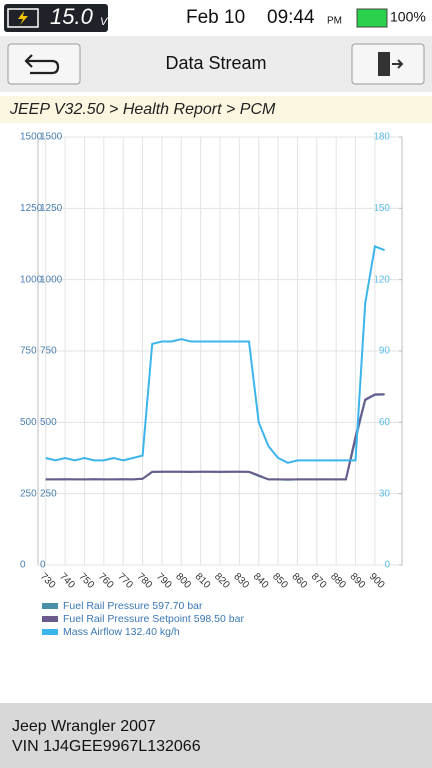 The height and width of the screenshot is (768, 432). Describe the element at coordinates (385, 351) in the screenshot. I see `y2-tick-label: 90` at that location.